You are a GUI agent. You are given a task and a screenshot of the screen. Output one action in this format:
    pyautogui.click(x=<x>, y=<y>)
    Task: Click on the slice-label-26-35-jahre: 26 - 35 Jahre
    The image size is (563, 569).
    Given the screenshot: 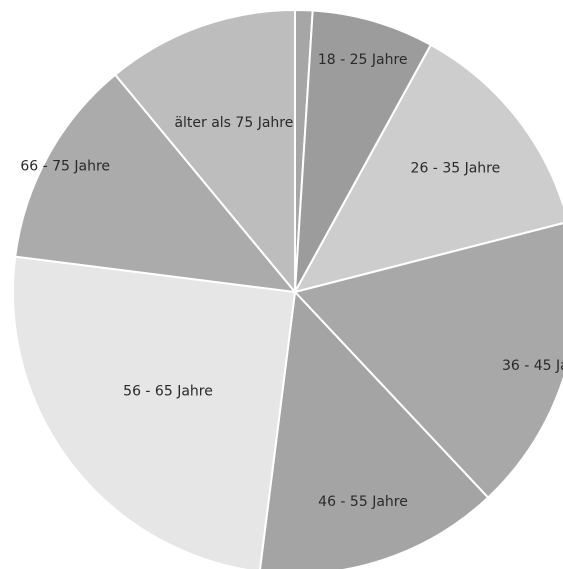 What is the action you would take?
    pyautogui.click(x=456, y=169)
    